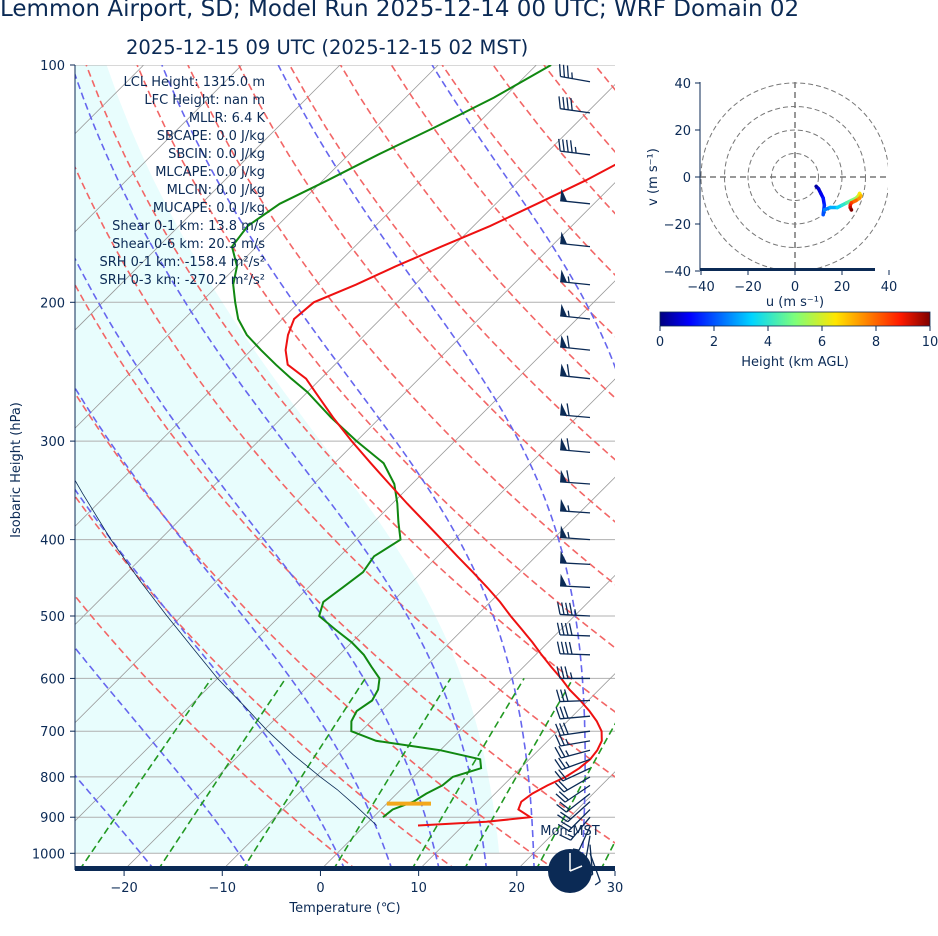 This screenshot has width=938, height=936. I want to click on index-line: SRH 0-3 km: -270.2 m²/s², so click(182, 280).